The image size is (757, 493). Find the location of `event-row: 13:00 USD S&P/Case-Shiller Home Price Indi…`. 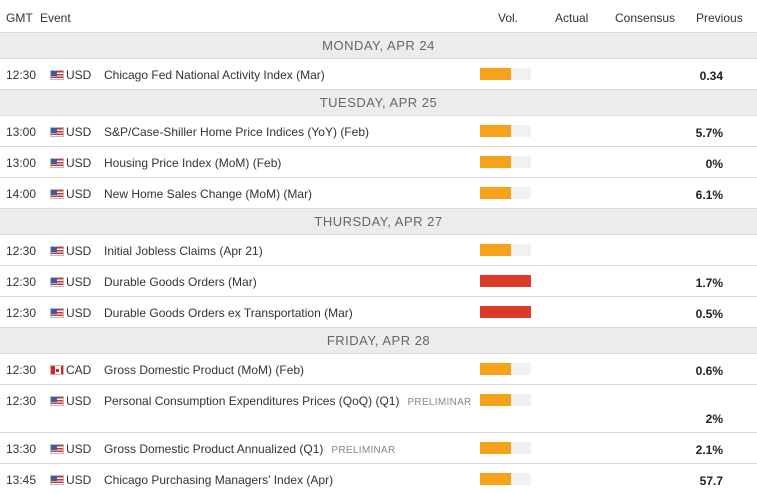

event-row: 13:00 USD S&P/Case-Shiller Home Price Indi… is located at coordinates (378, 131).